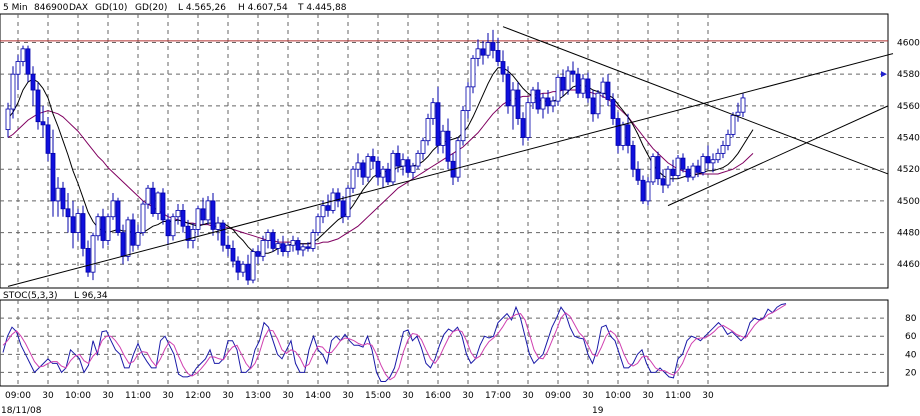  What do you see at coordinates (908, 44) in the screenshot?
I see `price-tick-label: 4600` at bounding box center [908, 44].